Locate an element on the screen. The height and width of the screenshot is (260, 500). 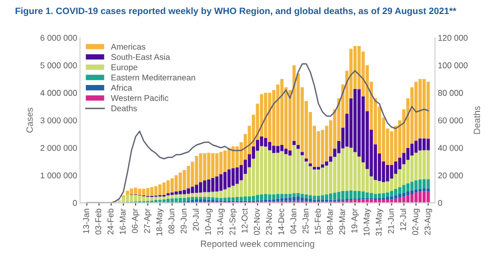
x-tick-label: 23-Aug is located at coordinates (428, 221).